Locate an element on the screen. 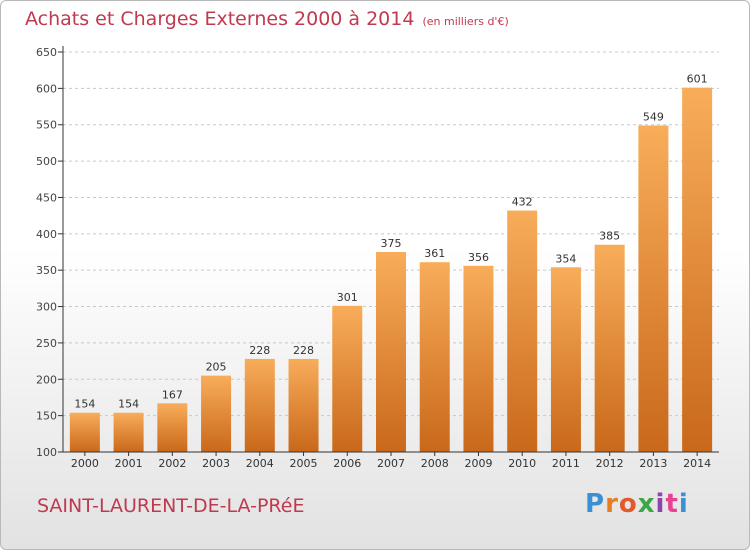 This screenshot has height=550, width=750. bar-value-label: 601 is located at coordinates (697, 79).